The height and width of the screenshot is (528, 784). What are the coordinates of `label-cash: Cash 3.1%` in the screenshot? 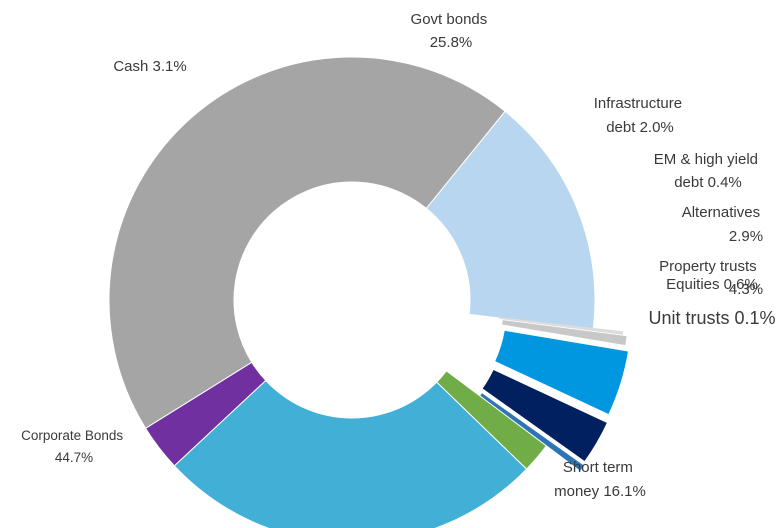 It's located at (149, 66).